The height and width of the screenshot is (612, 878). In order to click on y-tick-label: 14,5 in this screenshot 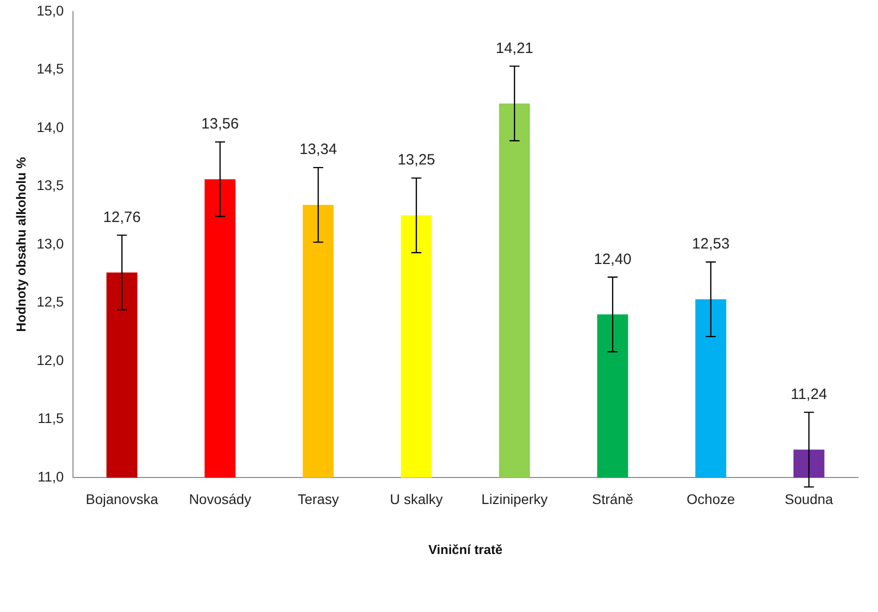, I will do `click(50, 68)`.